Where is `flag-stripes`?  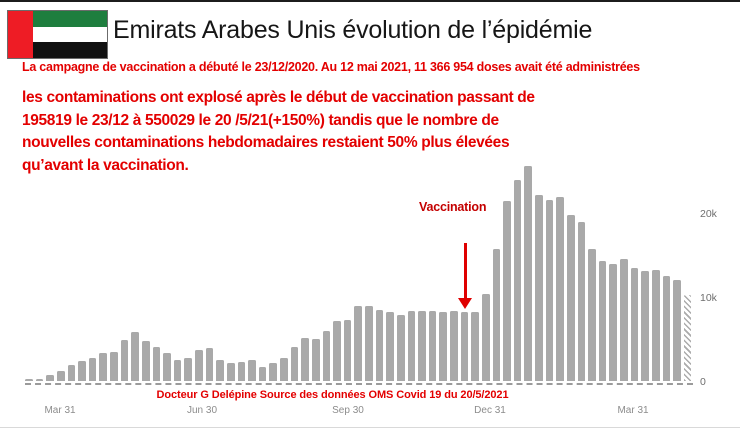
flag-stripes is located at coordinates (70, 35).